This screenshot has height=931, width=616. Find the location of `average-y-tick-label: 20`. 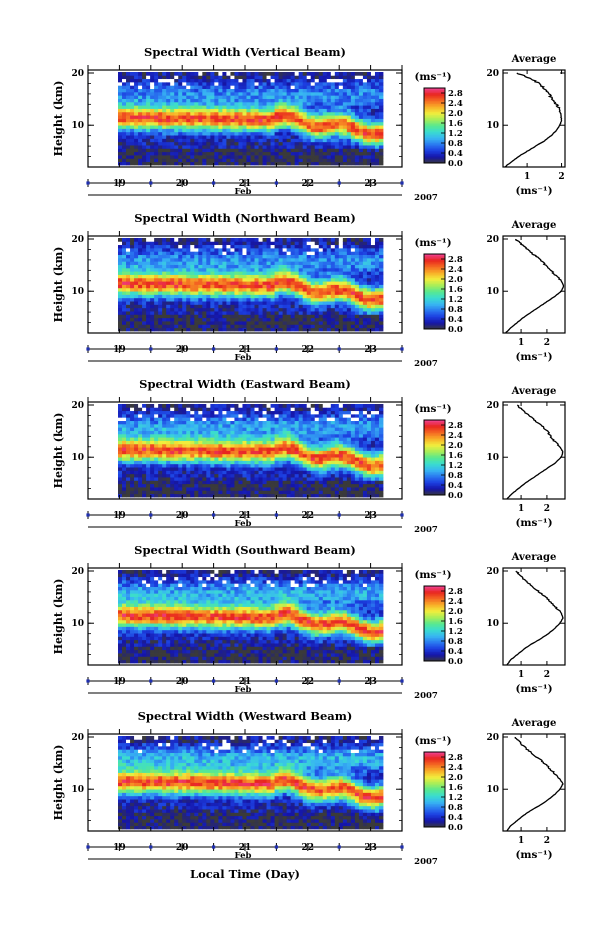

average-y-tick-label: 20 is located at coordinates (492, 240).